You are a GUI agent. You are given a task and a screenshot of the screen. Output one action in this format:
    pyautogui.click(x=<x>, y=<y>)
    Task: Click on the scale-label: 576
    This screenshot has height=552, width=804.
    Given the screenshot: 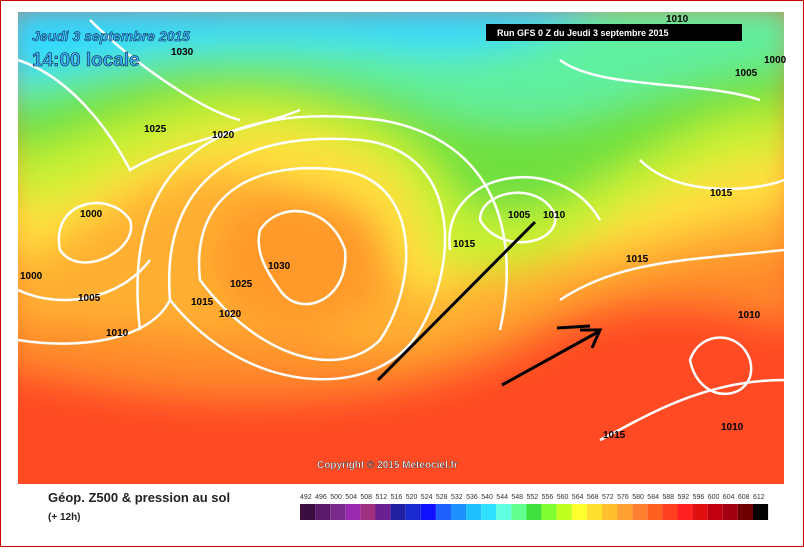 What is the action you would take?
    pyautogui.click(x=623, y=497)
    